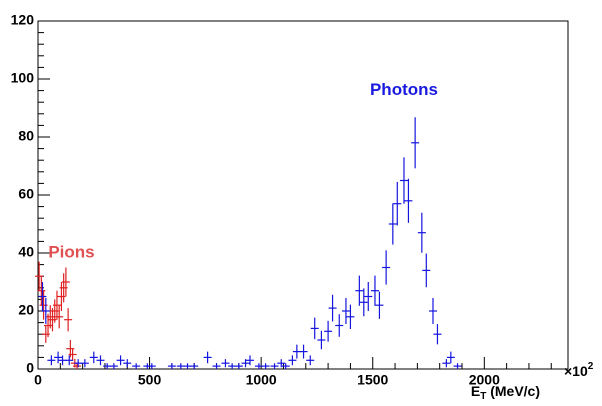  Describe the element at coordinates (38, 380) in the screenshot. I see `x-tick-label: 0` at that location.